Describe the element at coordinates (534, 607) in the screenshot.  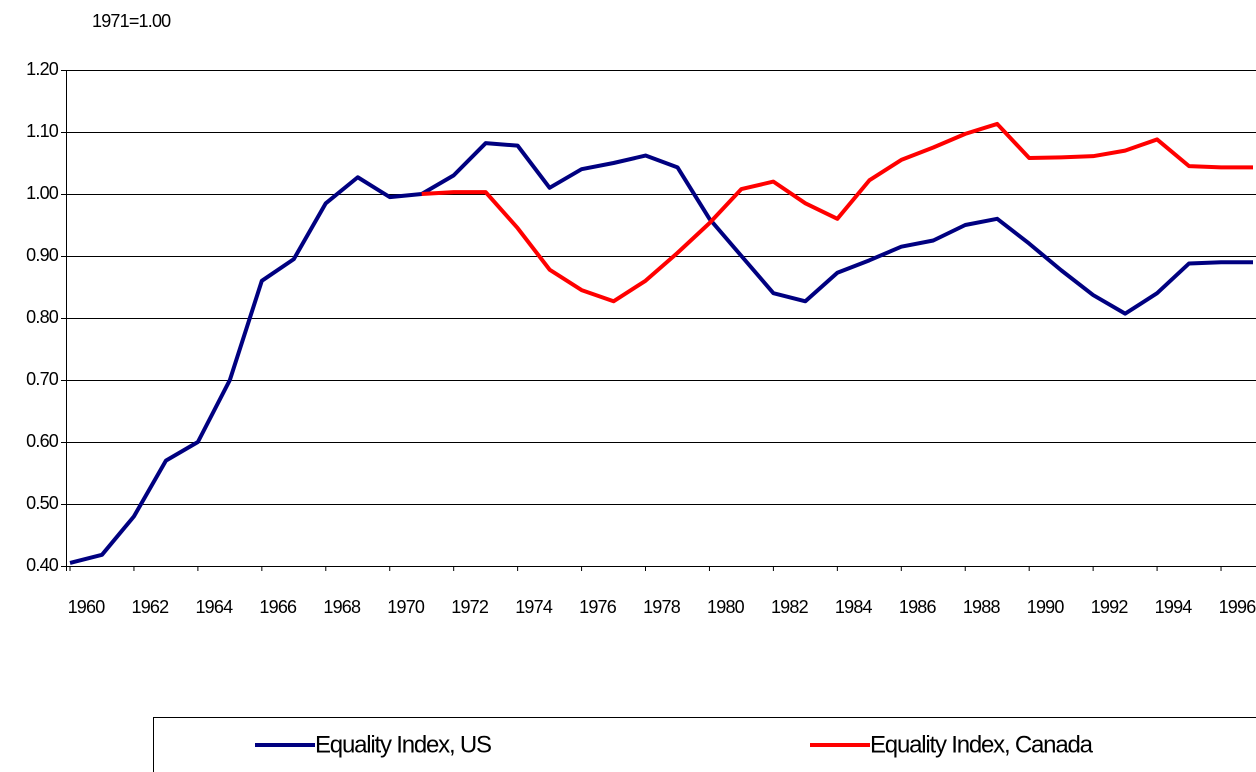
I see `x-tick-label: 1974` at that location.